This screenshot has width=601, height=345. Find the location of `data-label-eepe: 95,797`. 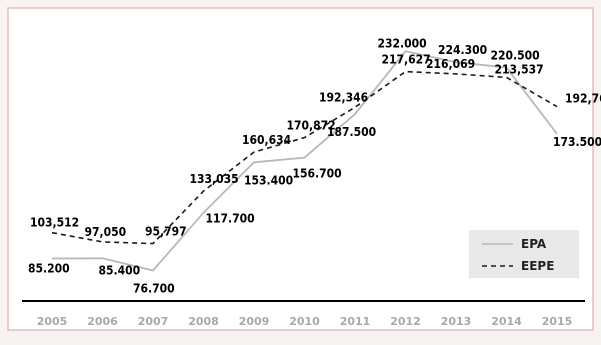

data-label-eepe: 95,797 is located at coordinates (166, 232).